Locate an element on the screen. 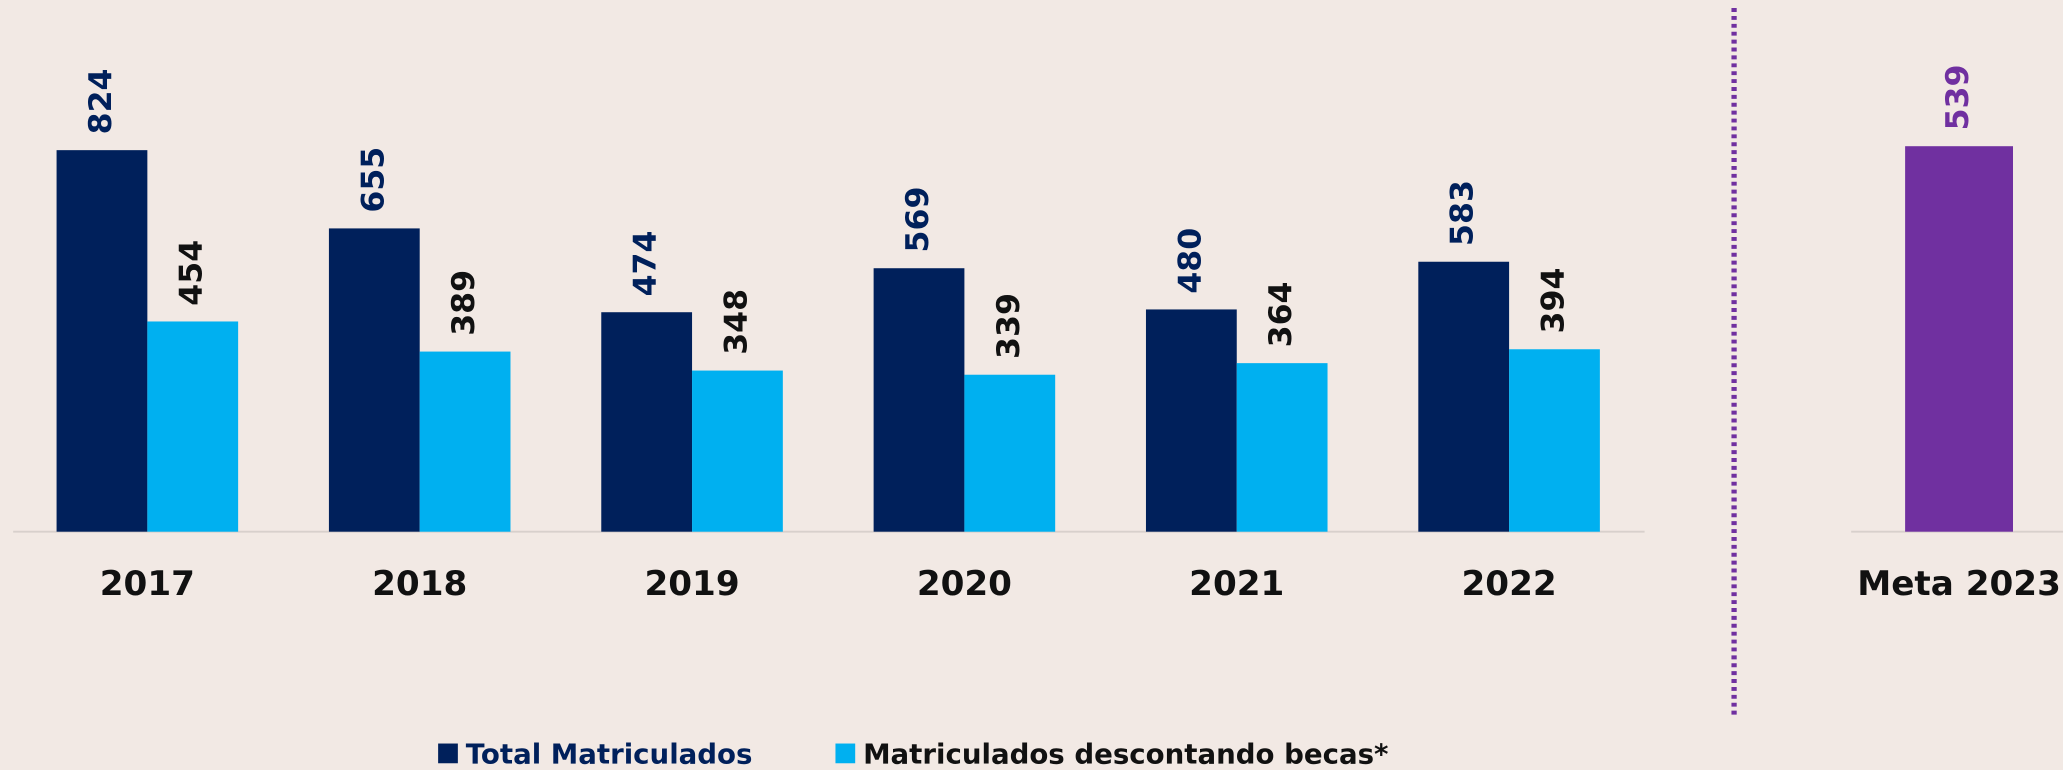 This screenshot has height=770, width=2063. value-label: 824 is located at coordinates (101, 101).